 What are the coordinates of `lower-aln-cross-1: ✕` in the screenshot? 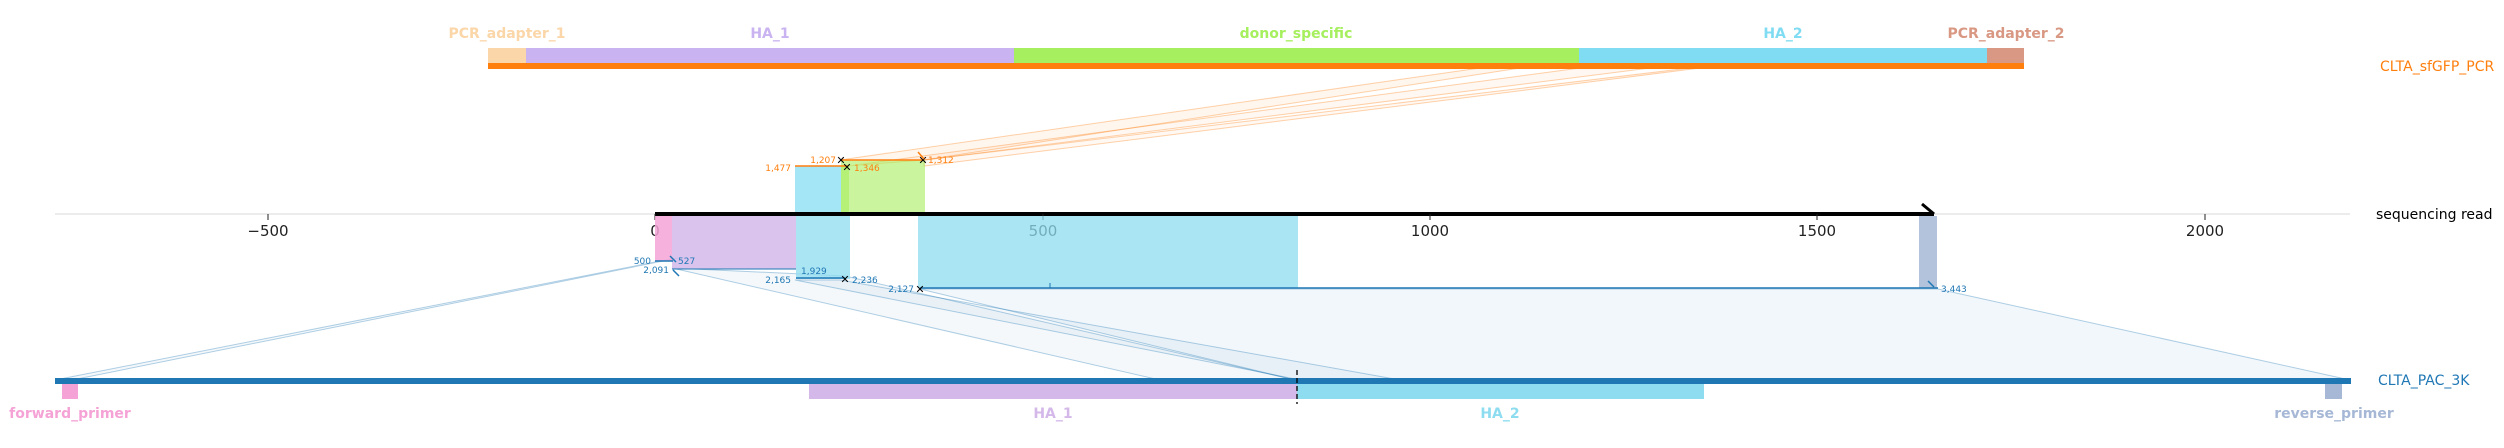 It's located at (844, 279).